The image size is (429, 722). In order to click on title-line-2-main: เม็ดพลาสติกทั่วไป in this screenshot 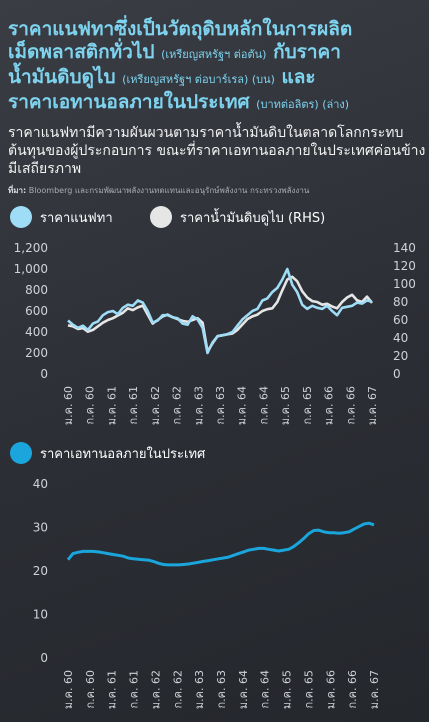, I will do `click(81, 52)`.